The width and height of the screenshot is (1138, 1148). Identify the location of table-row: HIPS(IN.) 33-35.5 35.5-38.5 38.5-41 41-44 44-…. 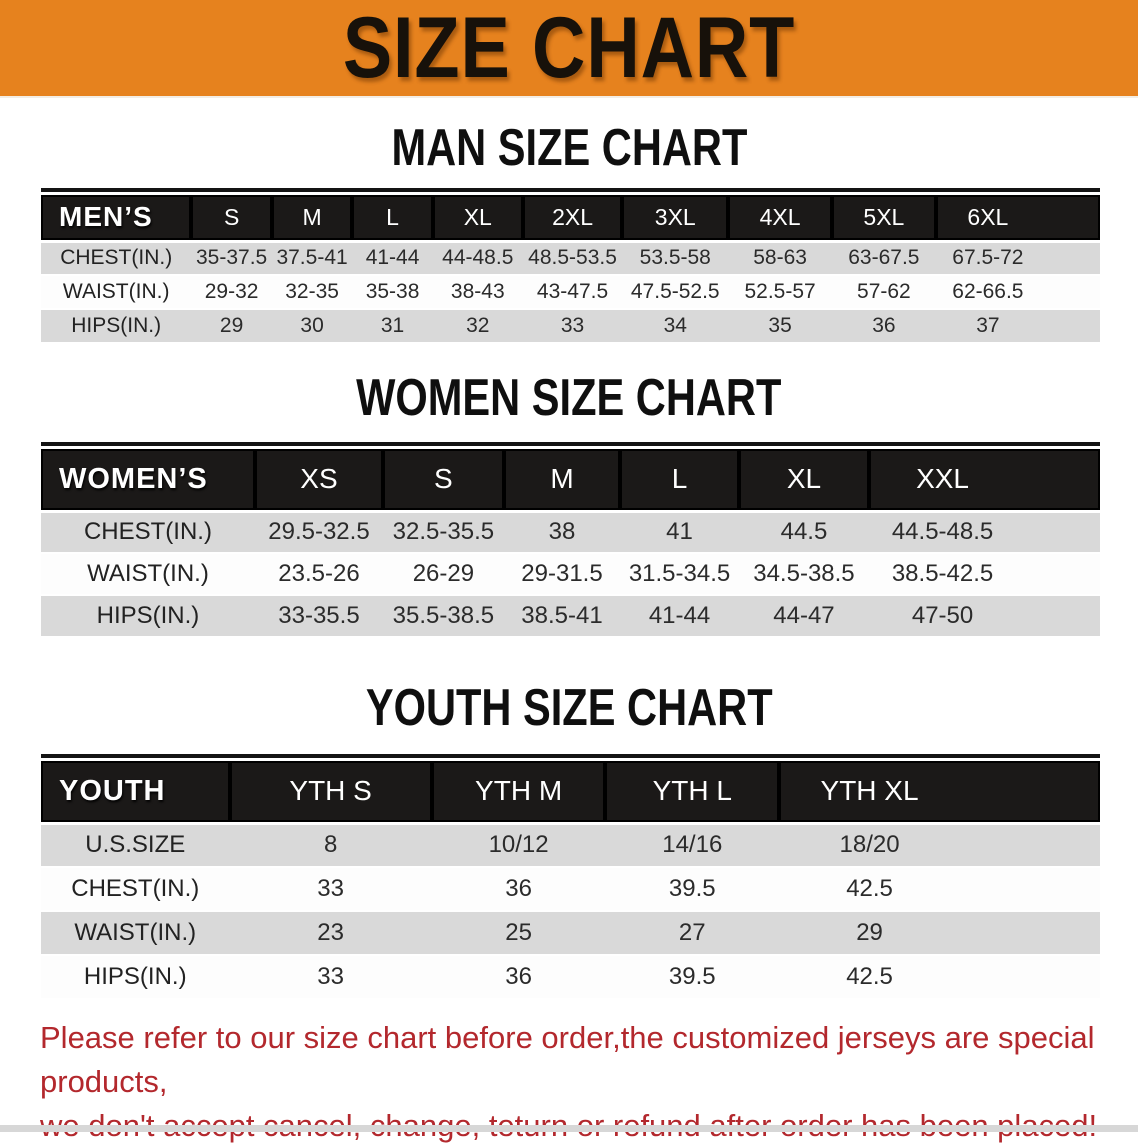
(570, 616).